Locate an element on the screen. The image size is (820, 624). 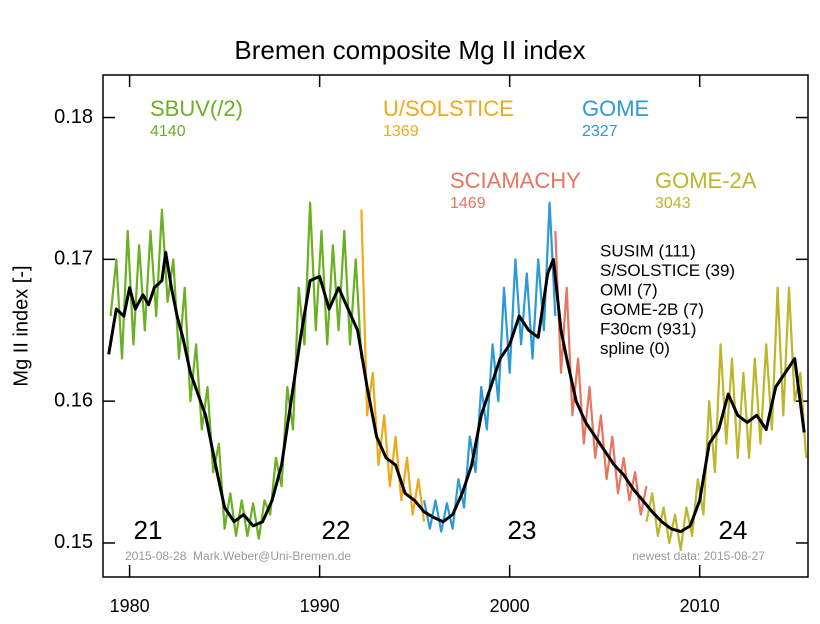
legend-count: 1369 is located at coordinates (401, 131).